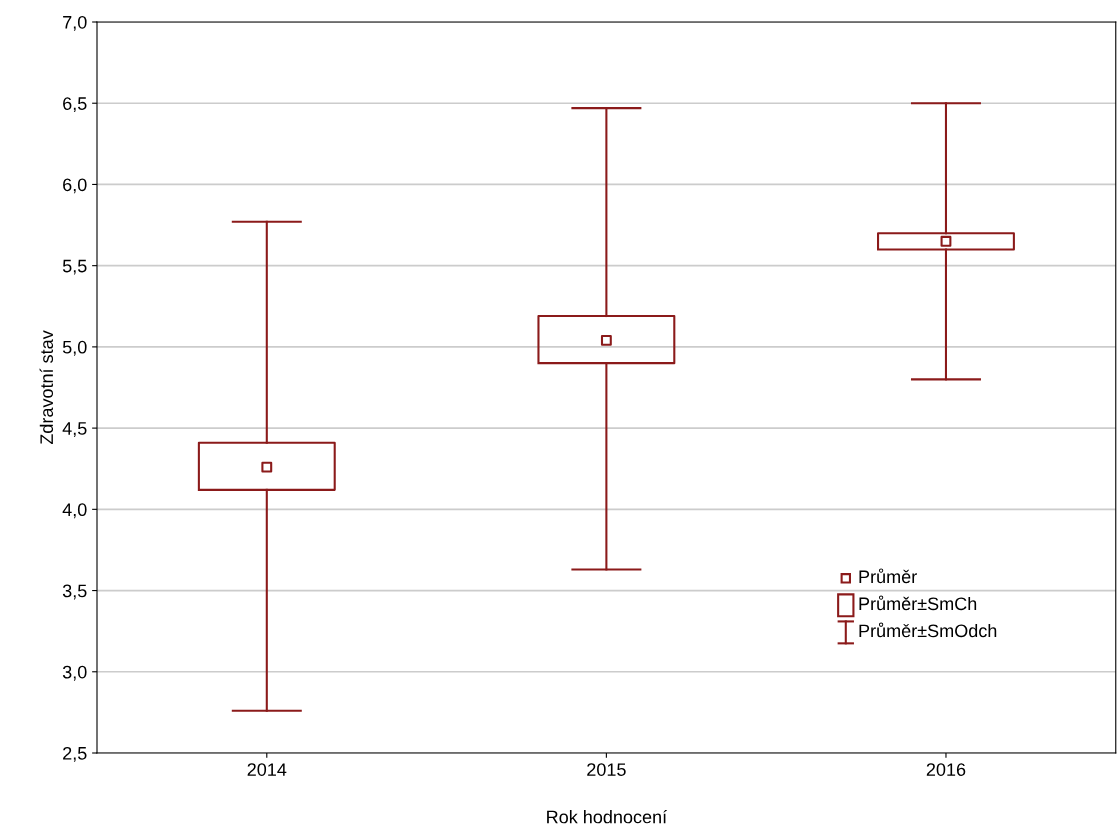 This screenshot has width=1118, height=834. What do you see at coordinates (74, 511) in the screenshot?
I see `y-tick-label: 4,0` at bounding box center [74, 511].